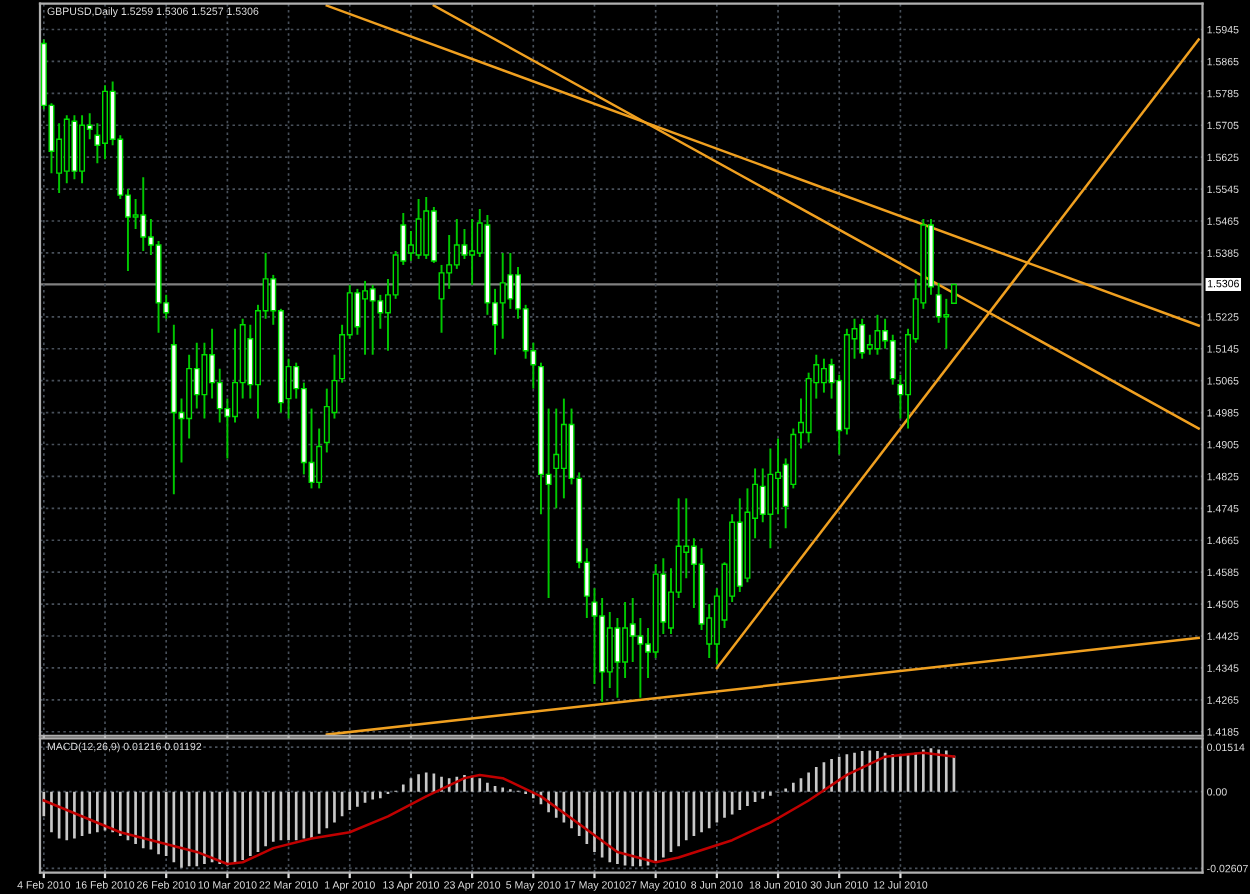 This screenshot has height=894, width=1250. What do you see at coordinates (499, 808) in the screenshot?
I see `line-series` at bounding box center [499, 808].